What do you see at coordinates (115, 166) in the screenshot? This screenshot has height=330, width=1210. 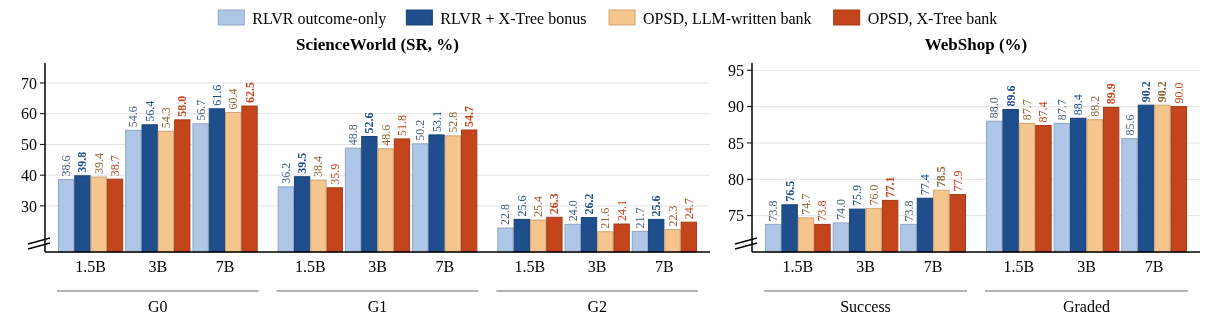 I see `data-label: 38.7` at bounding box center [115, 166].